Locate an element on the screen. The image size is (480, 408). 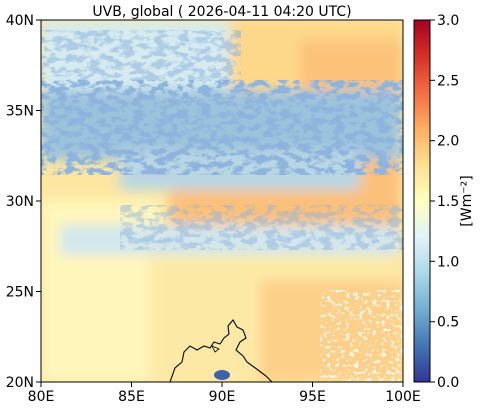
y-axis: 20N 25N 30N 35N 40N is located at coordinates (23, 202).